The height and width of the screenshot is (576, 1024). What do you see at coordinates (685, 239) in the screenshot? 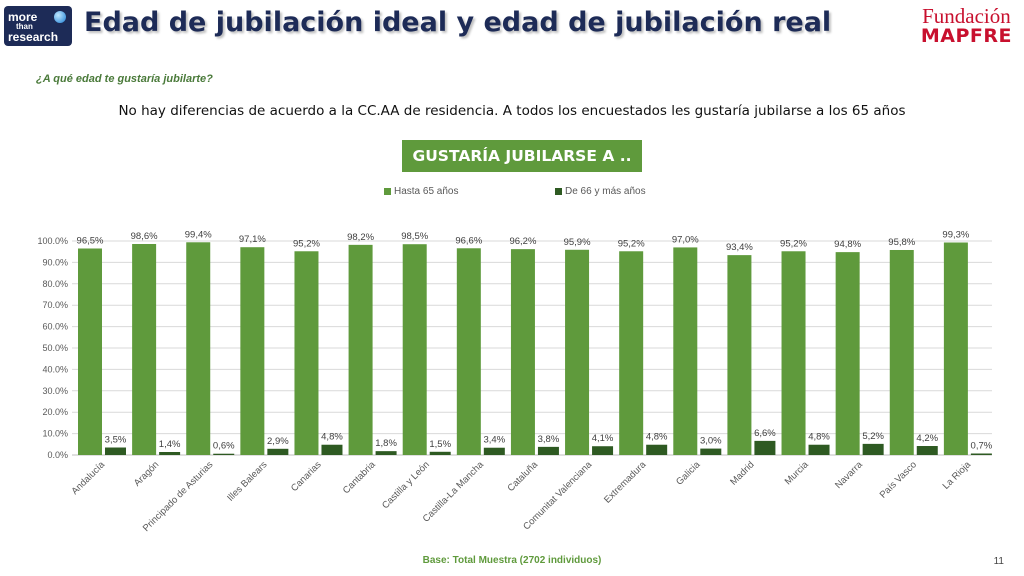
I see `data-label: 97,0%` at bounding box center [685, 239].